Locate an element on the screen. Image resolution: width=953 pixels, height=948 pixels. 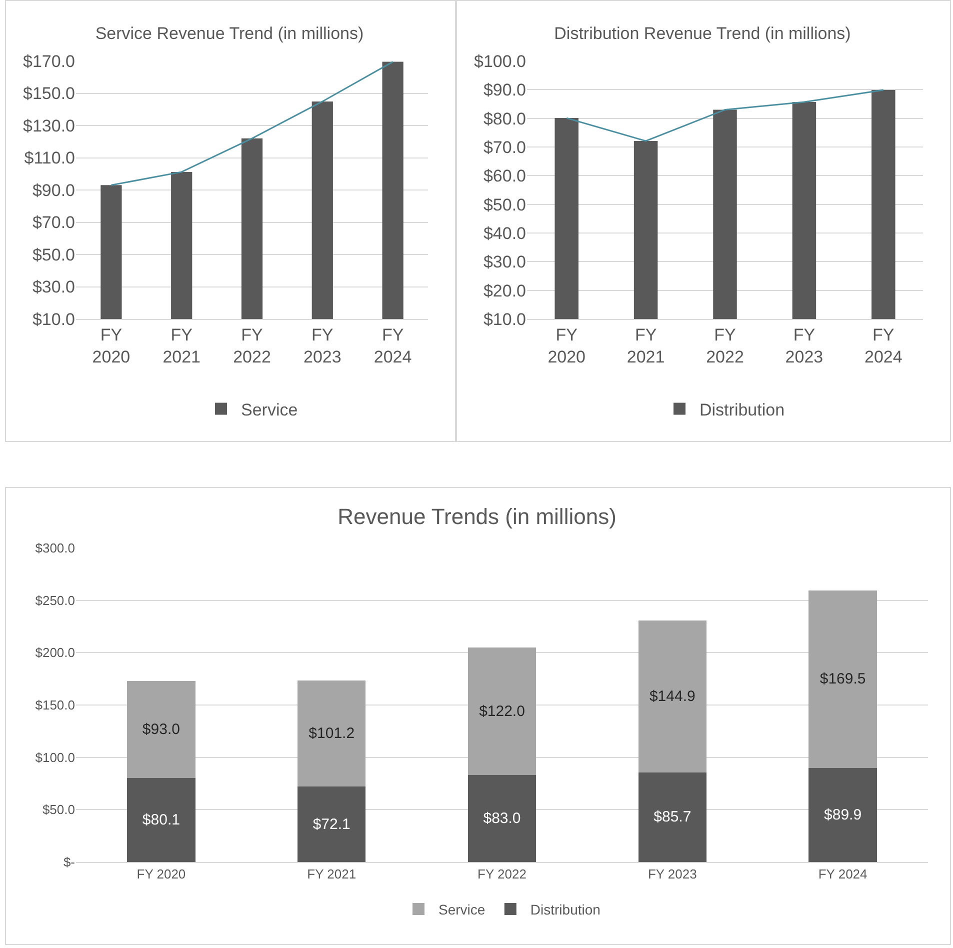
data-label: $80.1 is located at coordinates (161, 820).